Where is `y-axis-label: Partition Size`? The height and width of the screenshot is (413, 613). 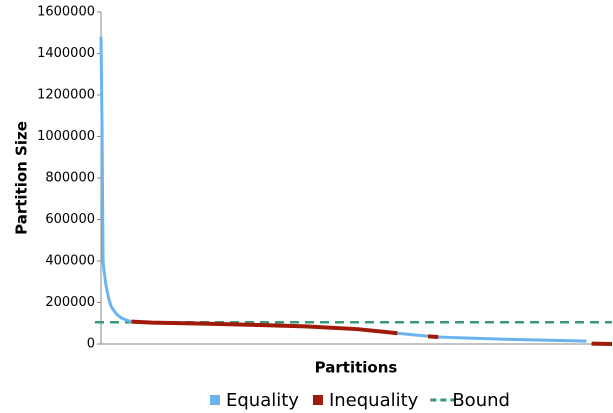
y-axis-label: Partition Size is located at coordinates (22, 178).